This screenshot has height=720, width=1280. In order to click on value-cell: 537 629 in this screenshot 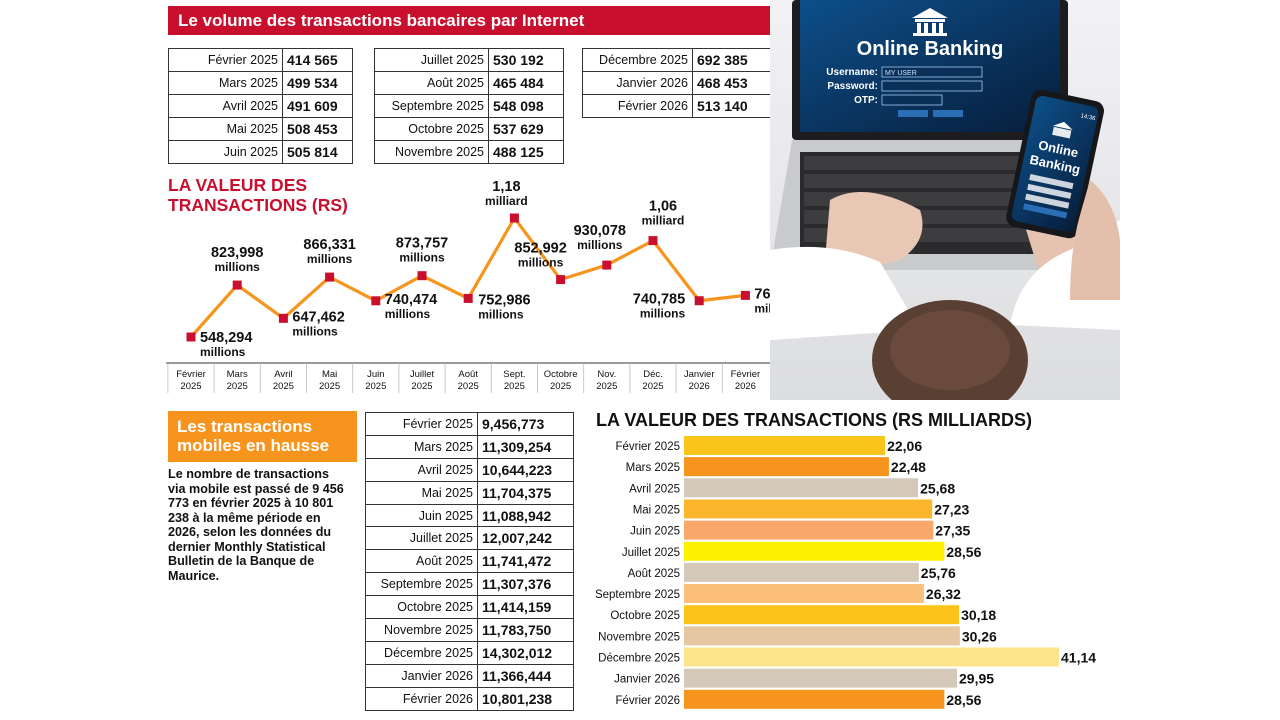, I will do `click(526, 129)`.